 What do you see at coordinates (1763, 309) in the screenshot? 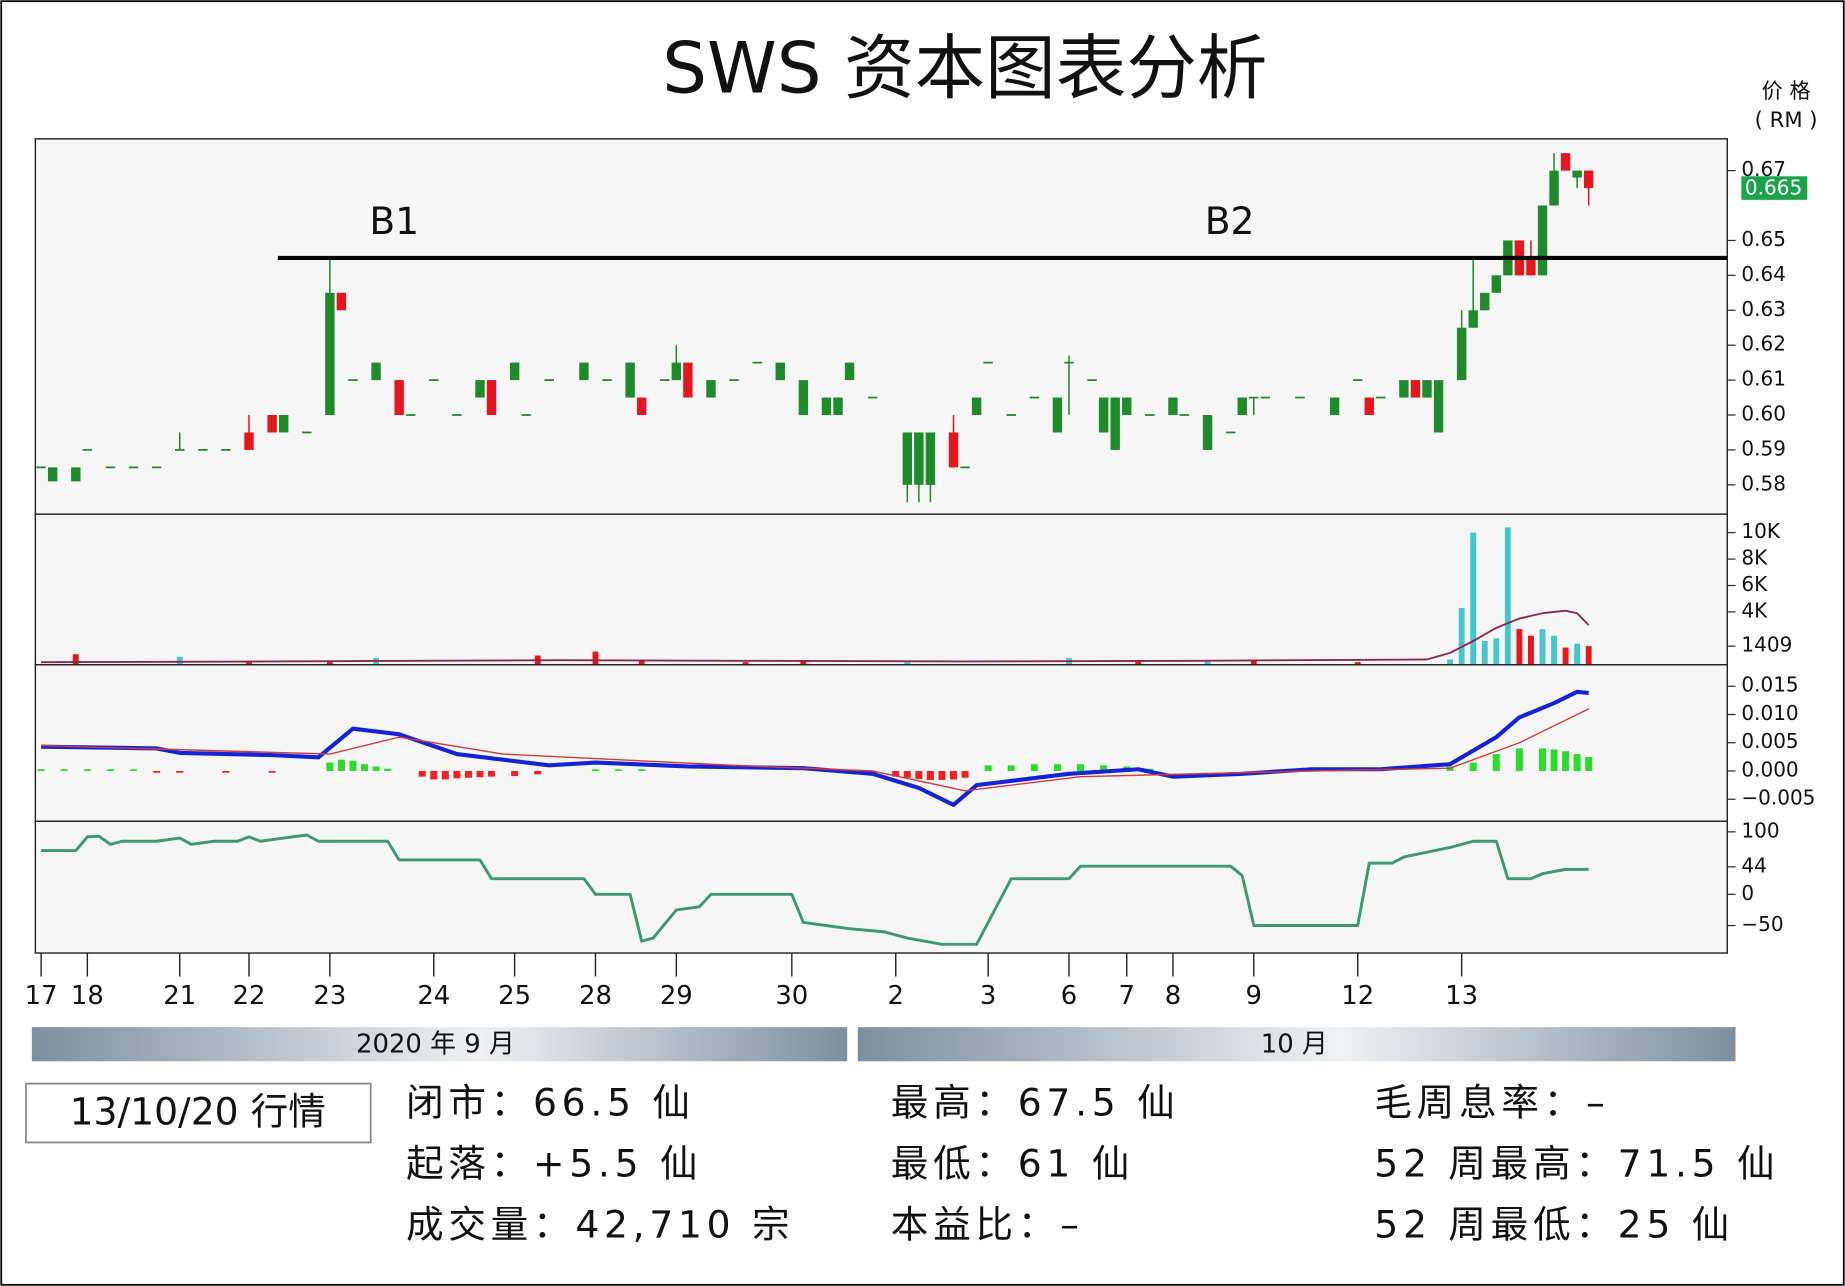
I see `y-tick-label: 0.63` at bounding box center [1763, 309].